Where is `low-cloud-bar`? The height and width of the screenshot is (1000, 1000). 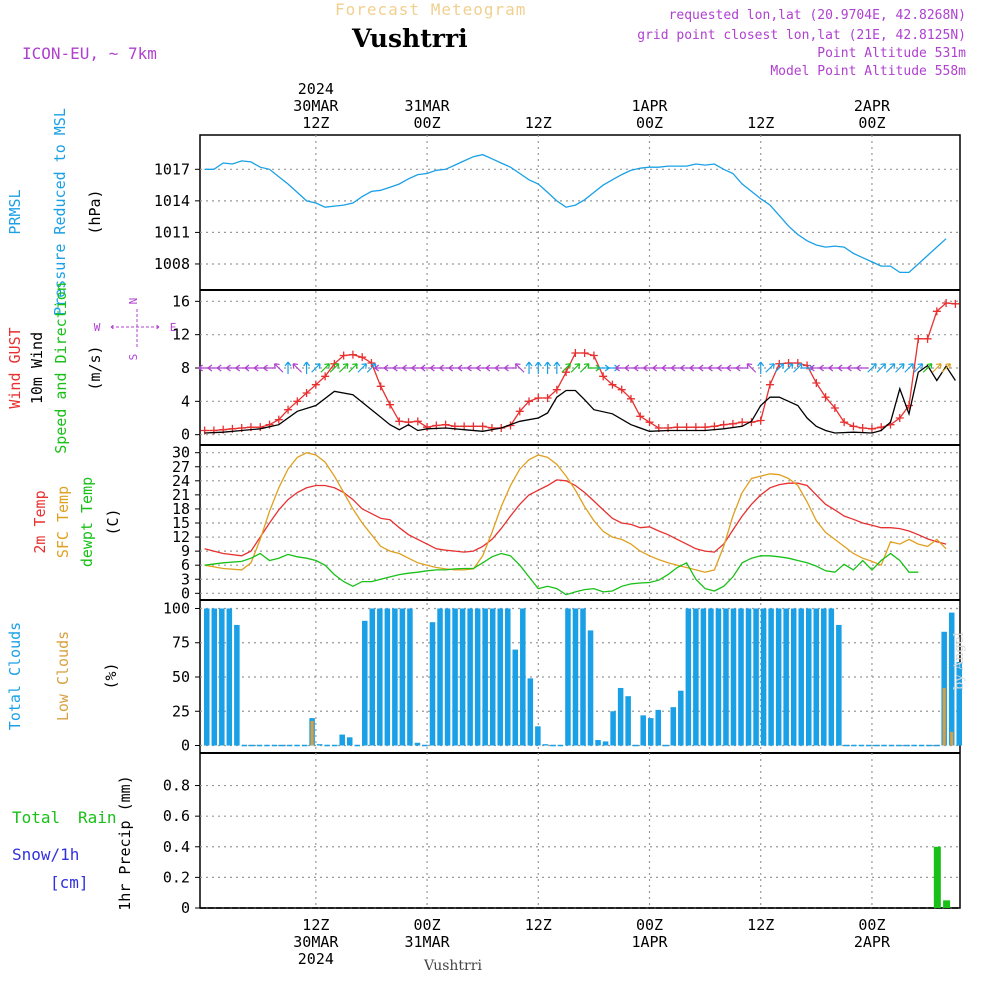 low-cloud-bar is located at coordinates (312, 733).